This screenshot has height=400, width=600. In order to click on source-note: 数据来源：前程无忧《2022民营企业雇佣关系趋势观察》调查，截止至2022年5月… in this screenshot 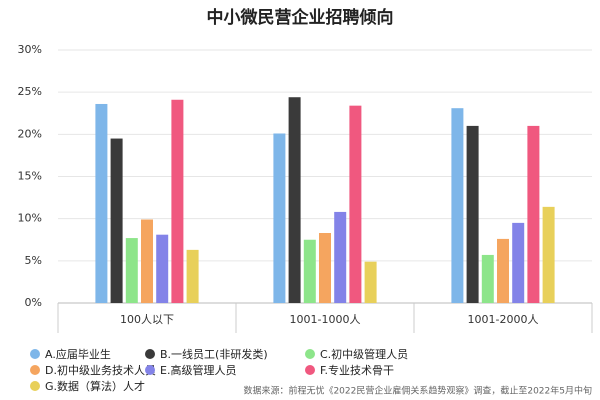, I will do `click(417, 391)`.